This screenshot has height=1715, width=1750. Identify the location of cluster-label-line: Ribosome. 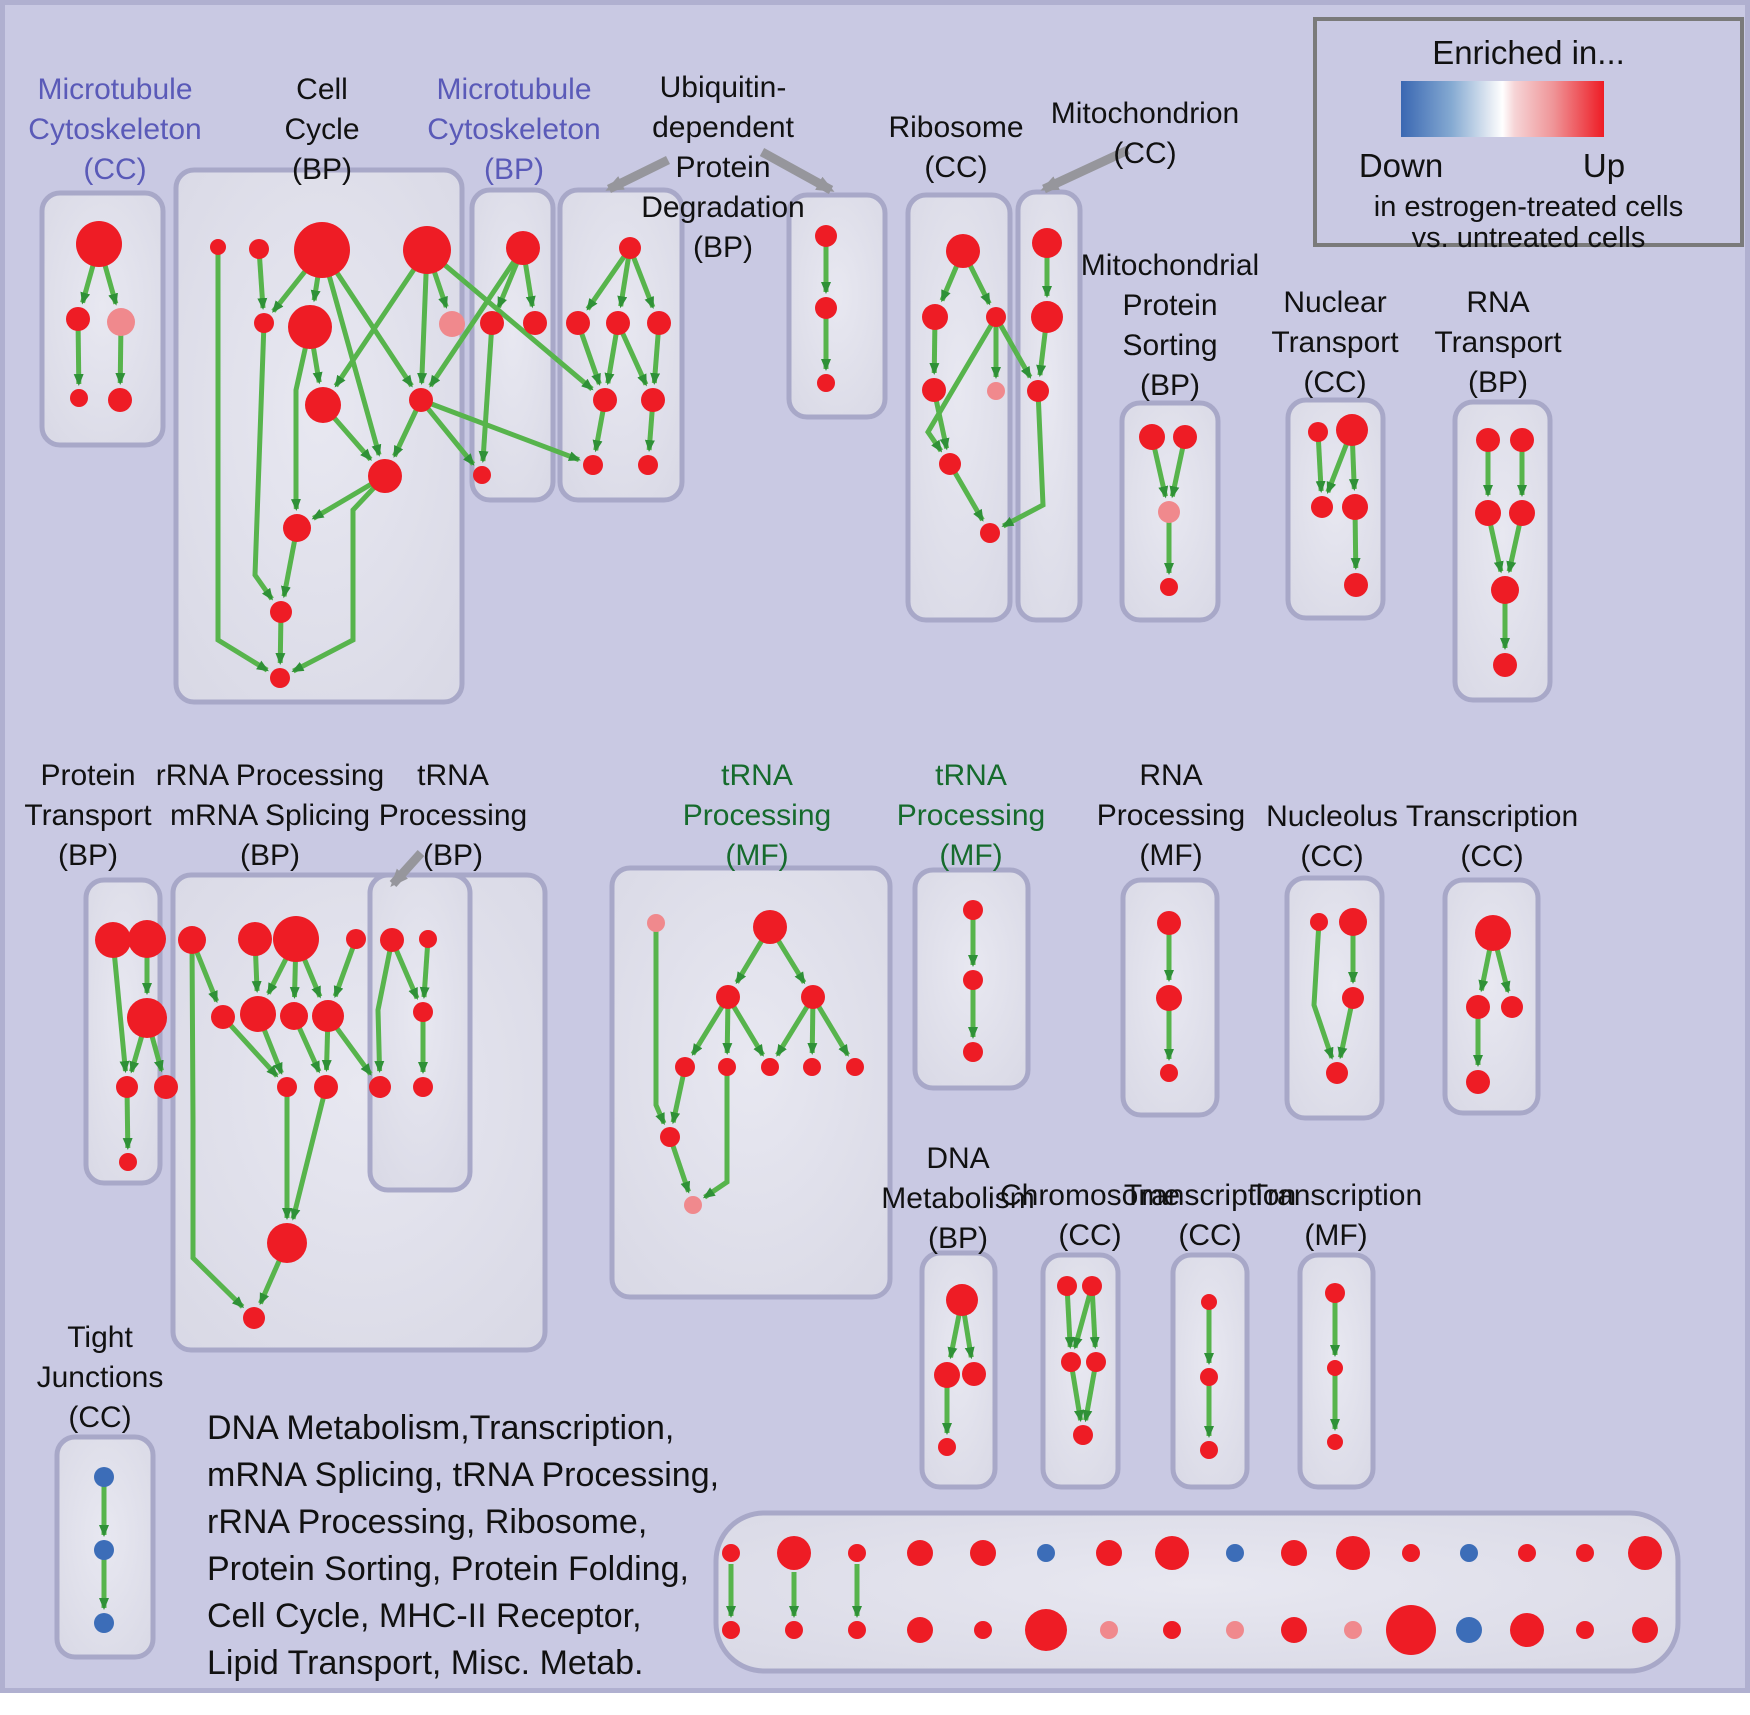
(956, 127).